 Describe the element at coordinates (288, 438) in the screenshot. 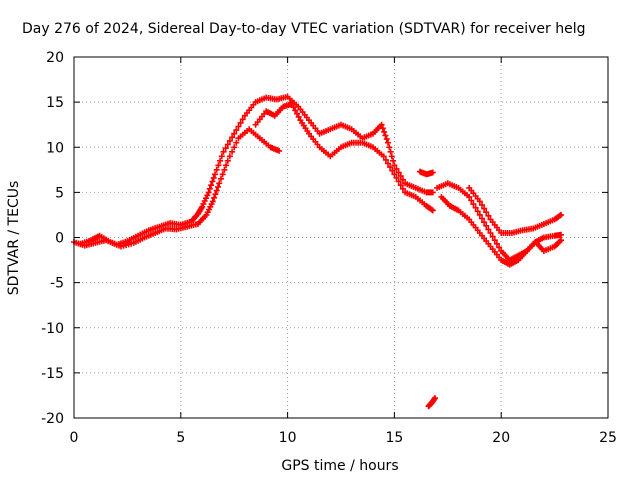

I see `x-tick-label: 10` at that location.